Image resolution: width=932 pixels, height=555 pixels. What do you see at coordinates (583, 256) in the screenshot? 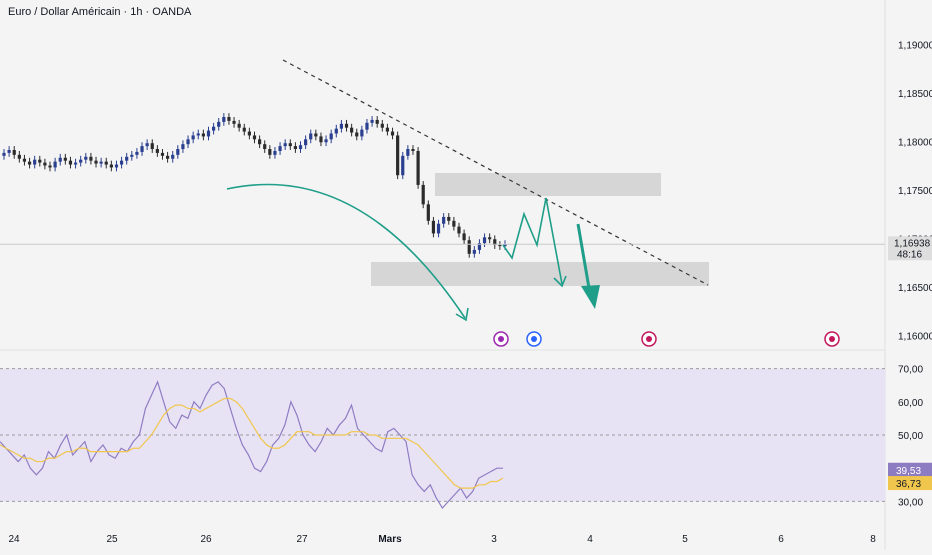
I see `down-arrow-shaft` at bounding box center [583, 256].